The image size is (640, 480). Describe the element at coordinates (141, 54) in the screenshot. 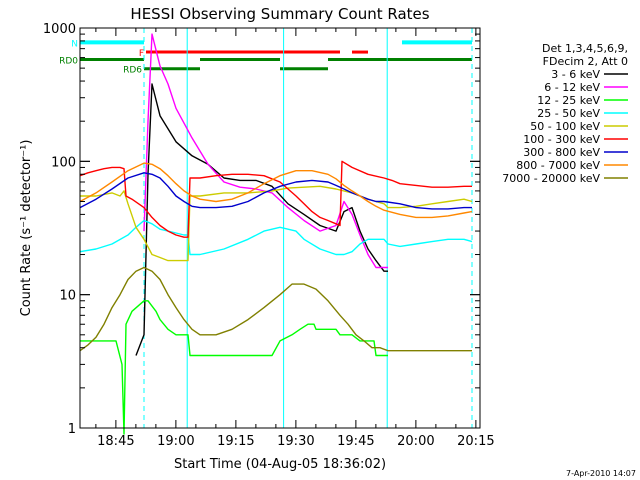

I see `red-interval-label-0: F` at that location.